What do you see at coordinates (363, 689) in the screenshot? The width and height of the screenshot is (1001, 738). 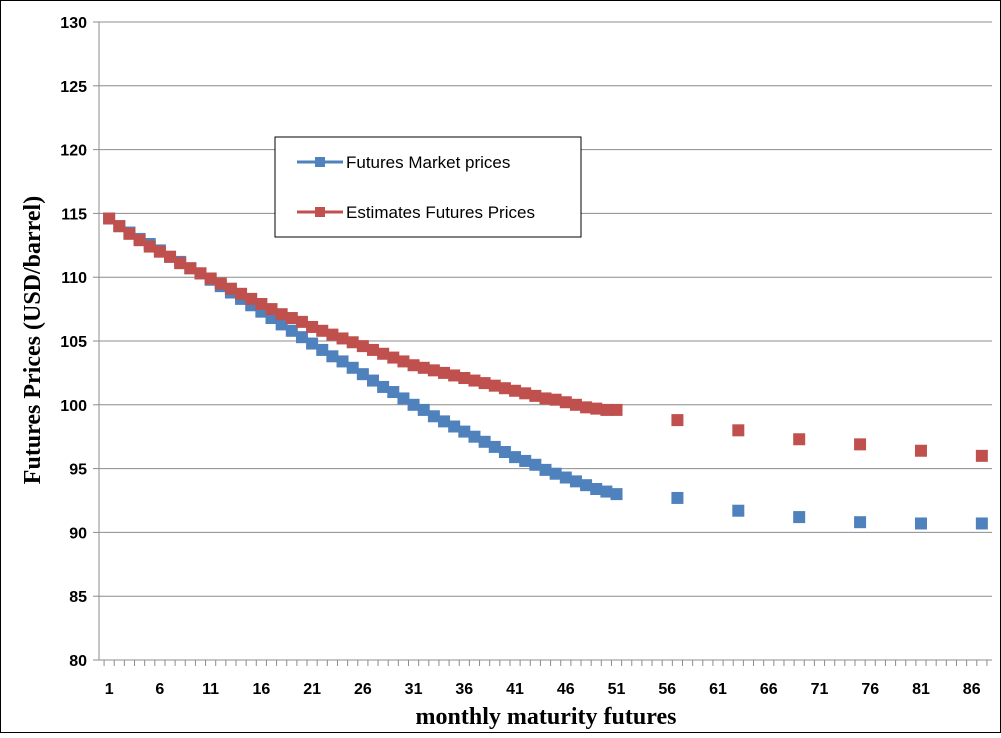 I see `x-tick-label: 26` at bounding box center [363, 689].